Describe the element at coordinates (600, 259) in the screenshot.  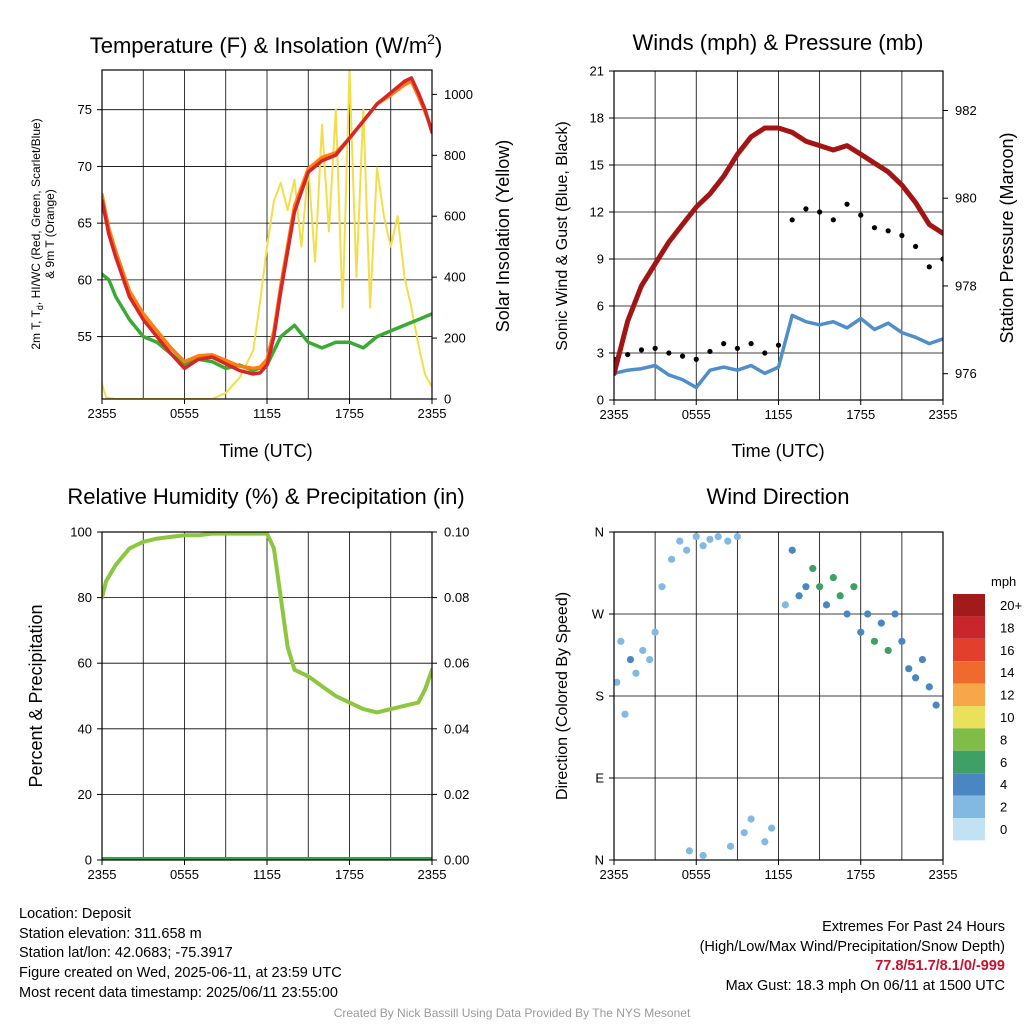
I see `y-tick-label: 9` at that location.